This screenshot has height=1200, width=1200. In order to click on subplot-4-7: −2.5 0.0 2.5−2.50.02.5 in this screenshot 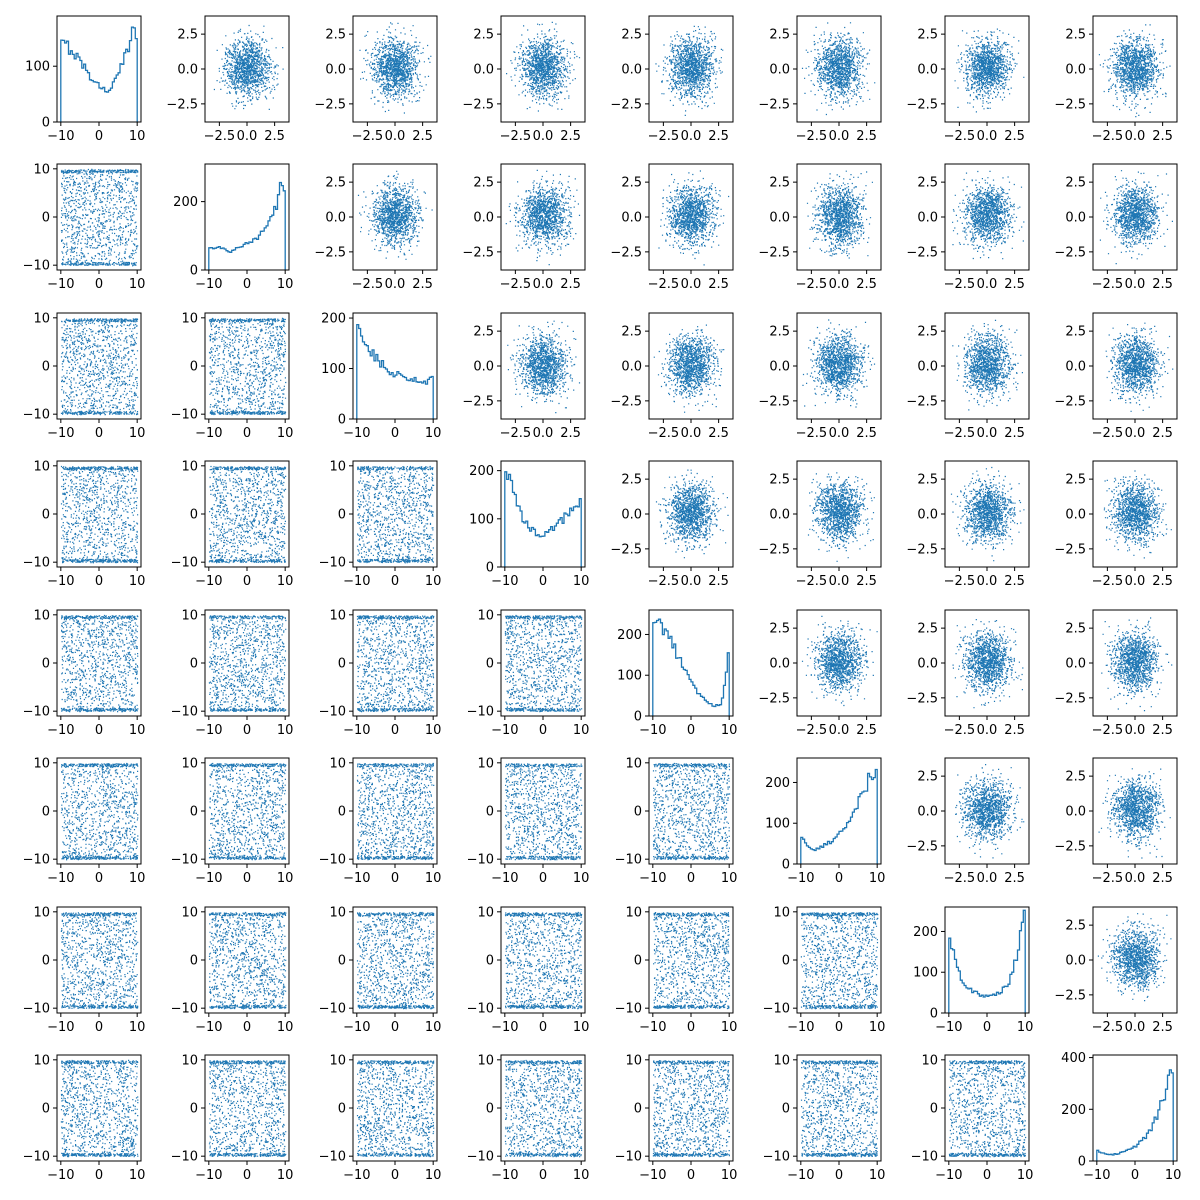, I will do `click(968, 524)`.